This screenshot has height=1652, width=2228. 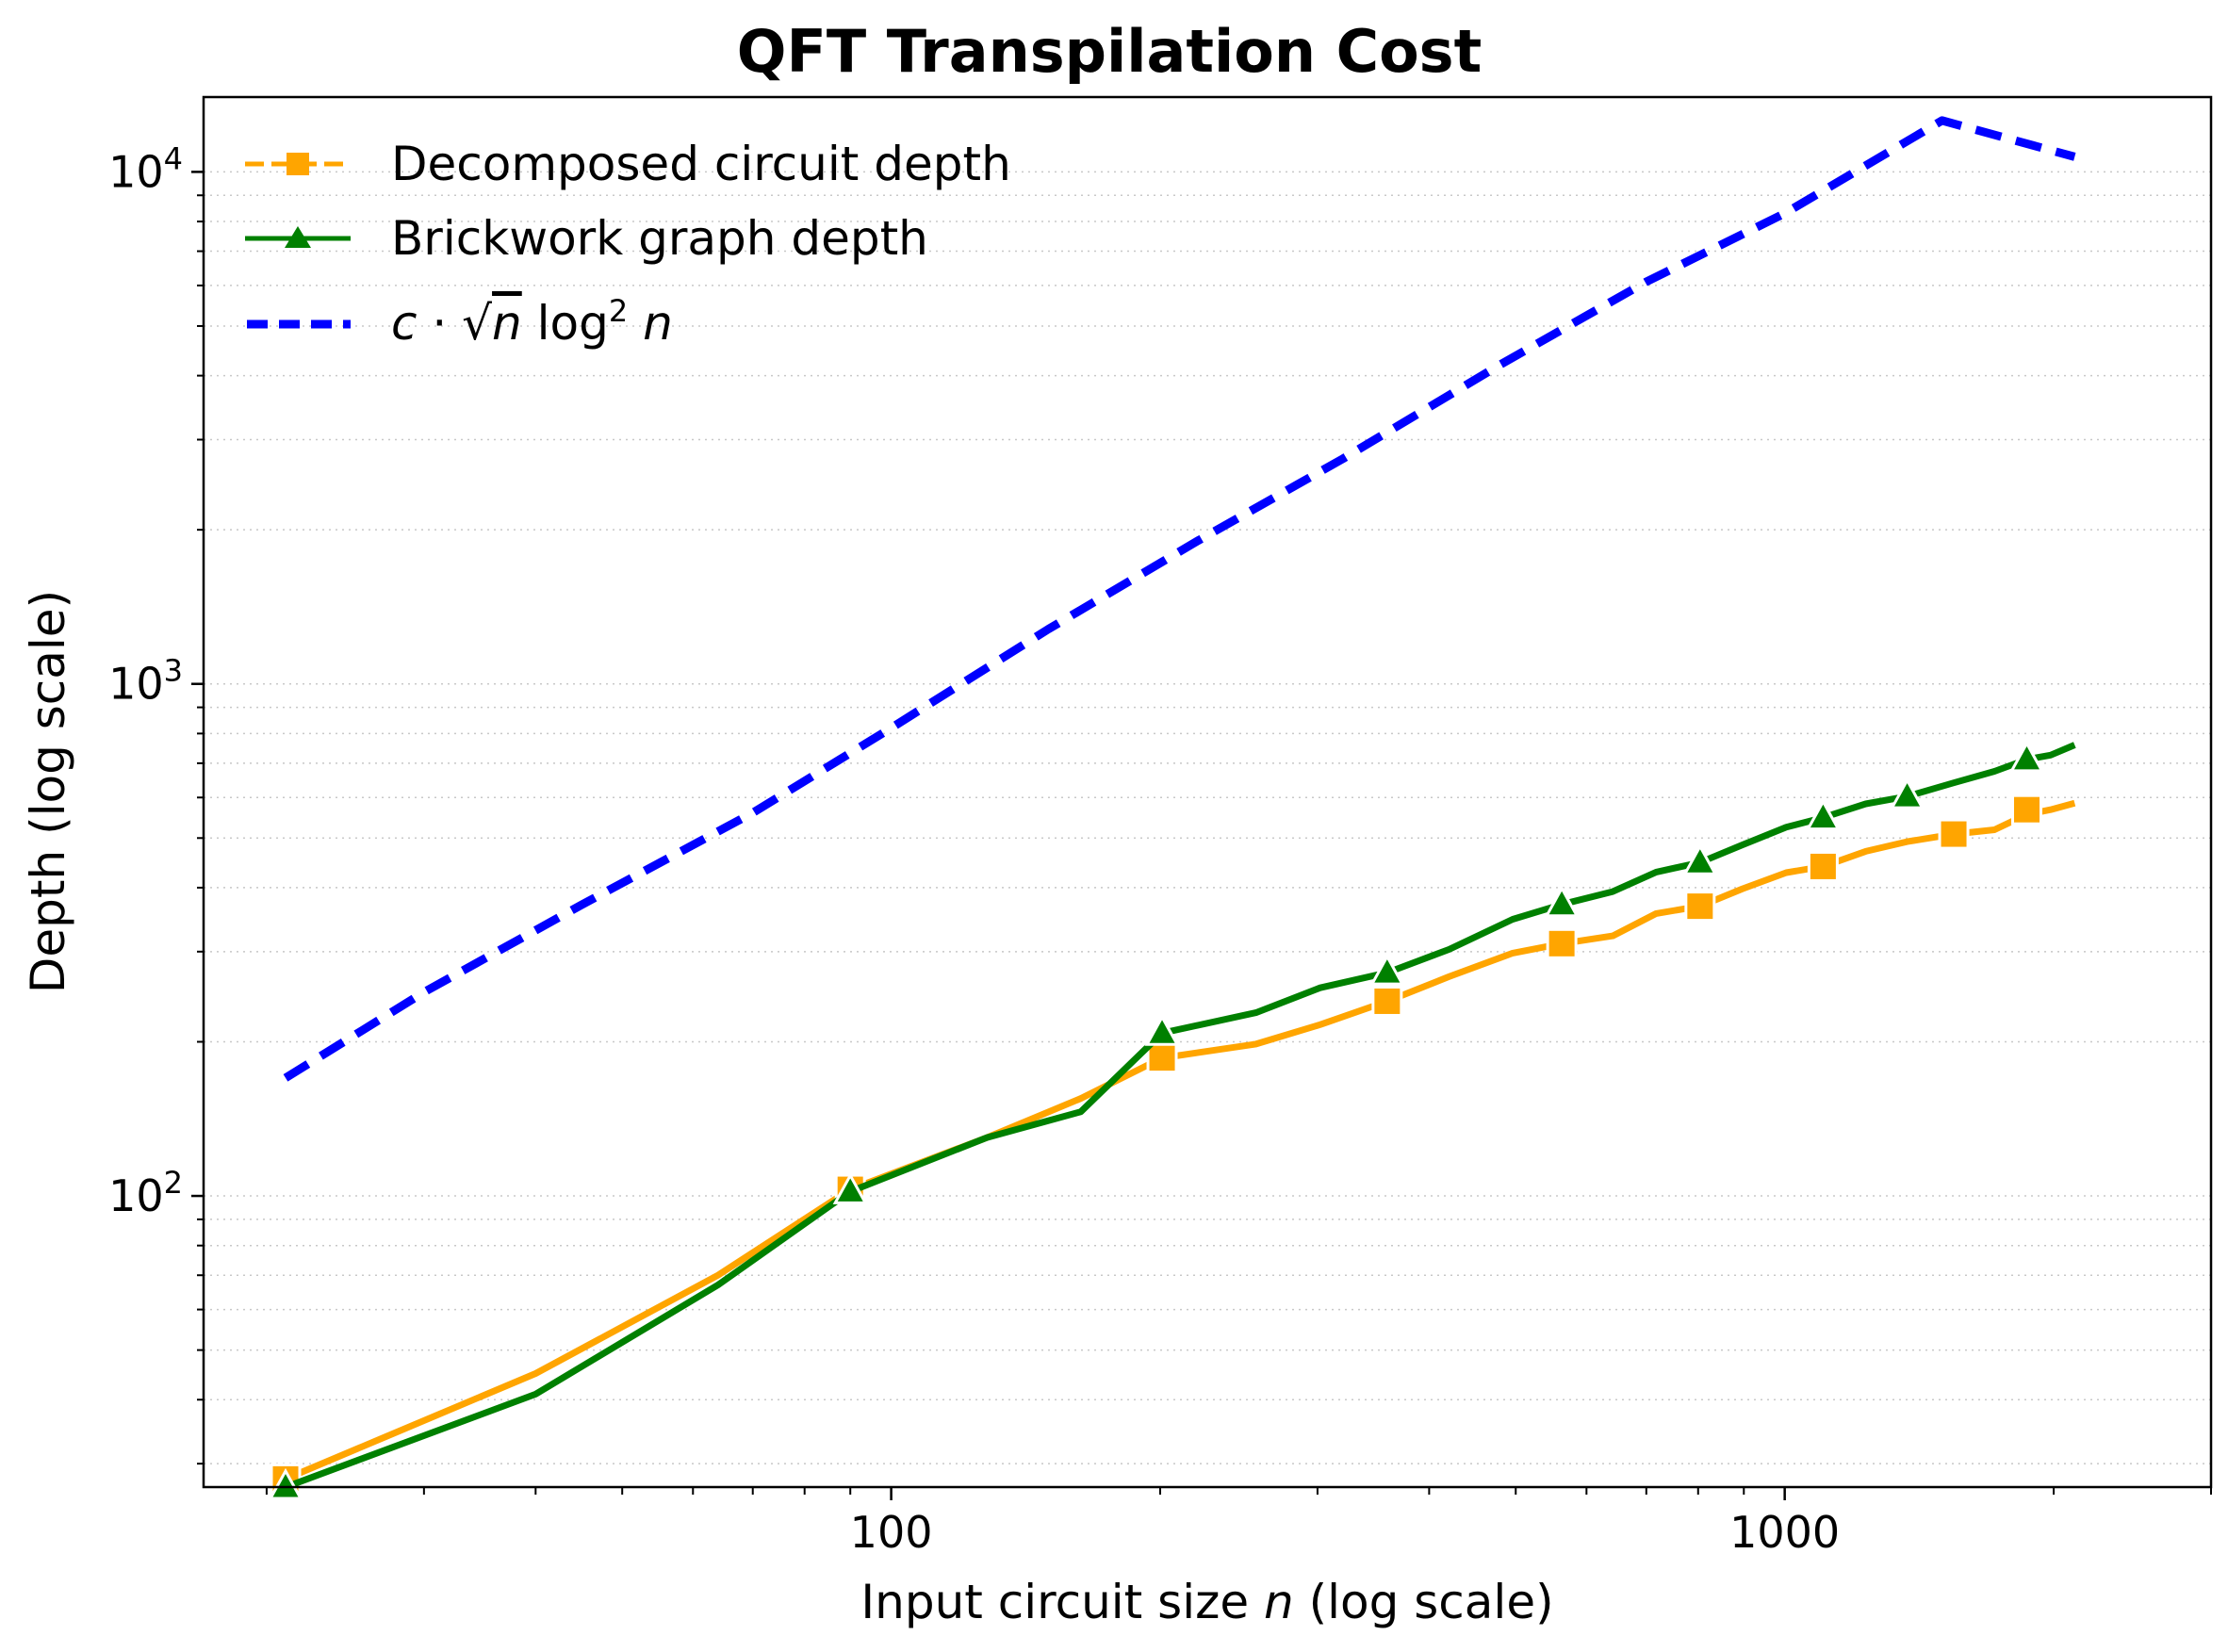 What do you see at coordinates (1206, 1602) in the screenshot?
I see `x-axis-label: Input circuit size n (log scale)` at bounding box center [1206, 1602].